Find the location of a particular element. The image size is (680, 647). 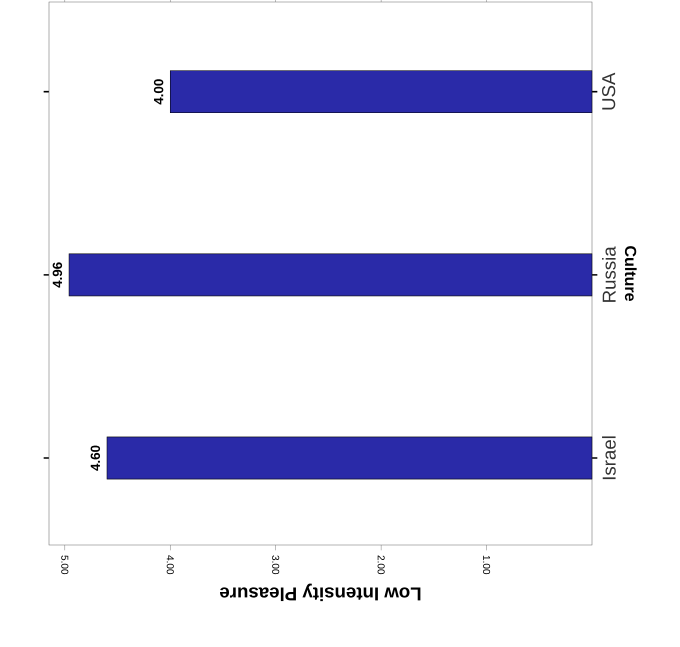

x-tick-label: 3.00 is located at coordinates (276, 564).